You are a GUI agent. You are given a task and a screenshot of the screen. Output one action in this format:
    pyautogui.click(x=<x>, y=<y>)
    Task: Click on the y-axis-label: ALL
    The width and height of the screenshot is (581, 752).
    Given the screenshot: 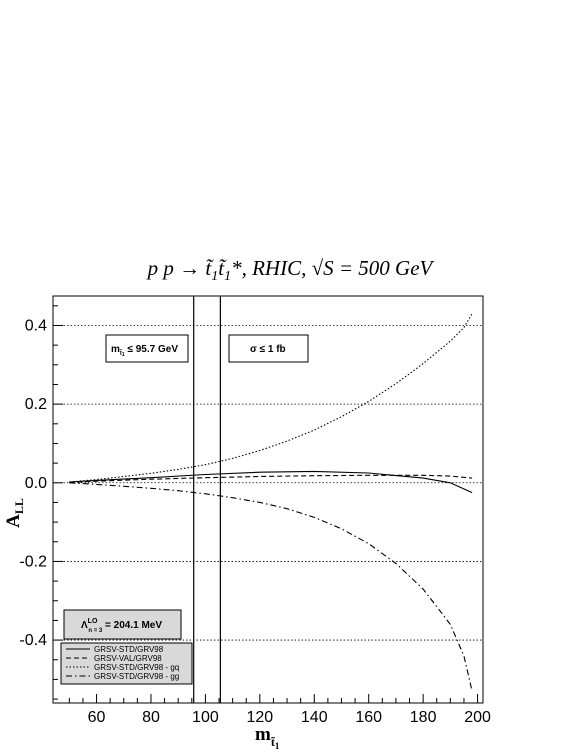 What is the action you would take?
    pyautogui.click(x=14, y=513)
    